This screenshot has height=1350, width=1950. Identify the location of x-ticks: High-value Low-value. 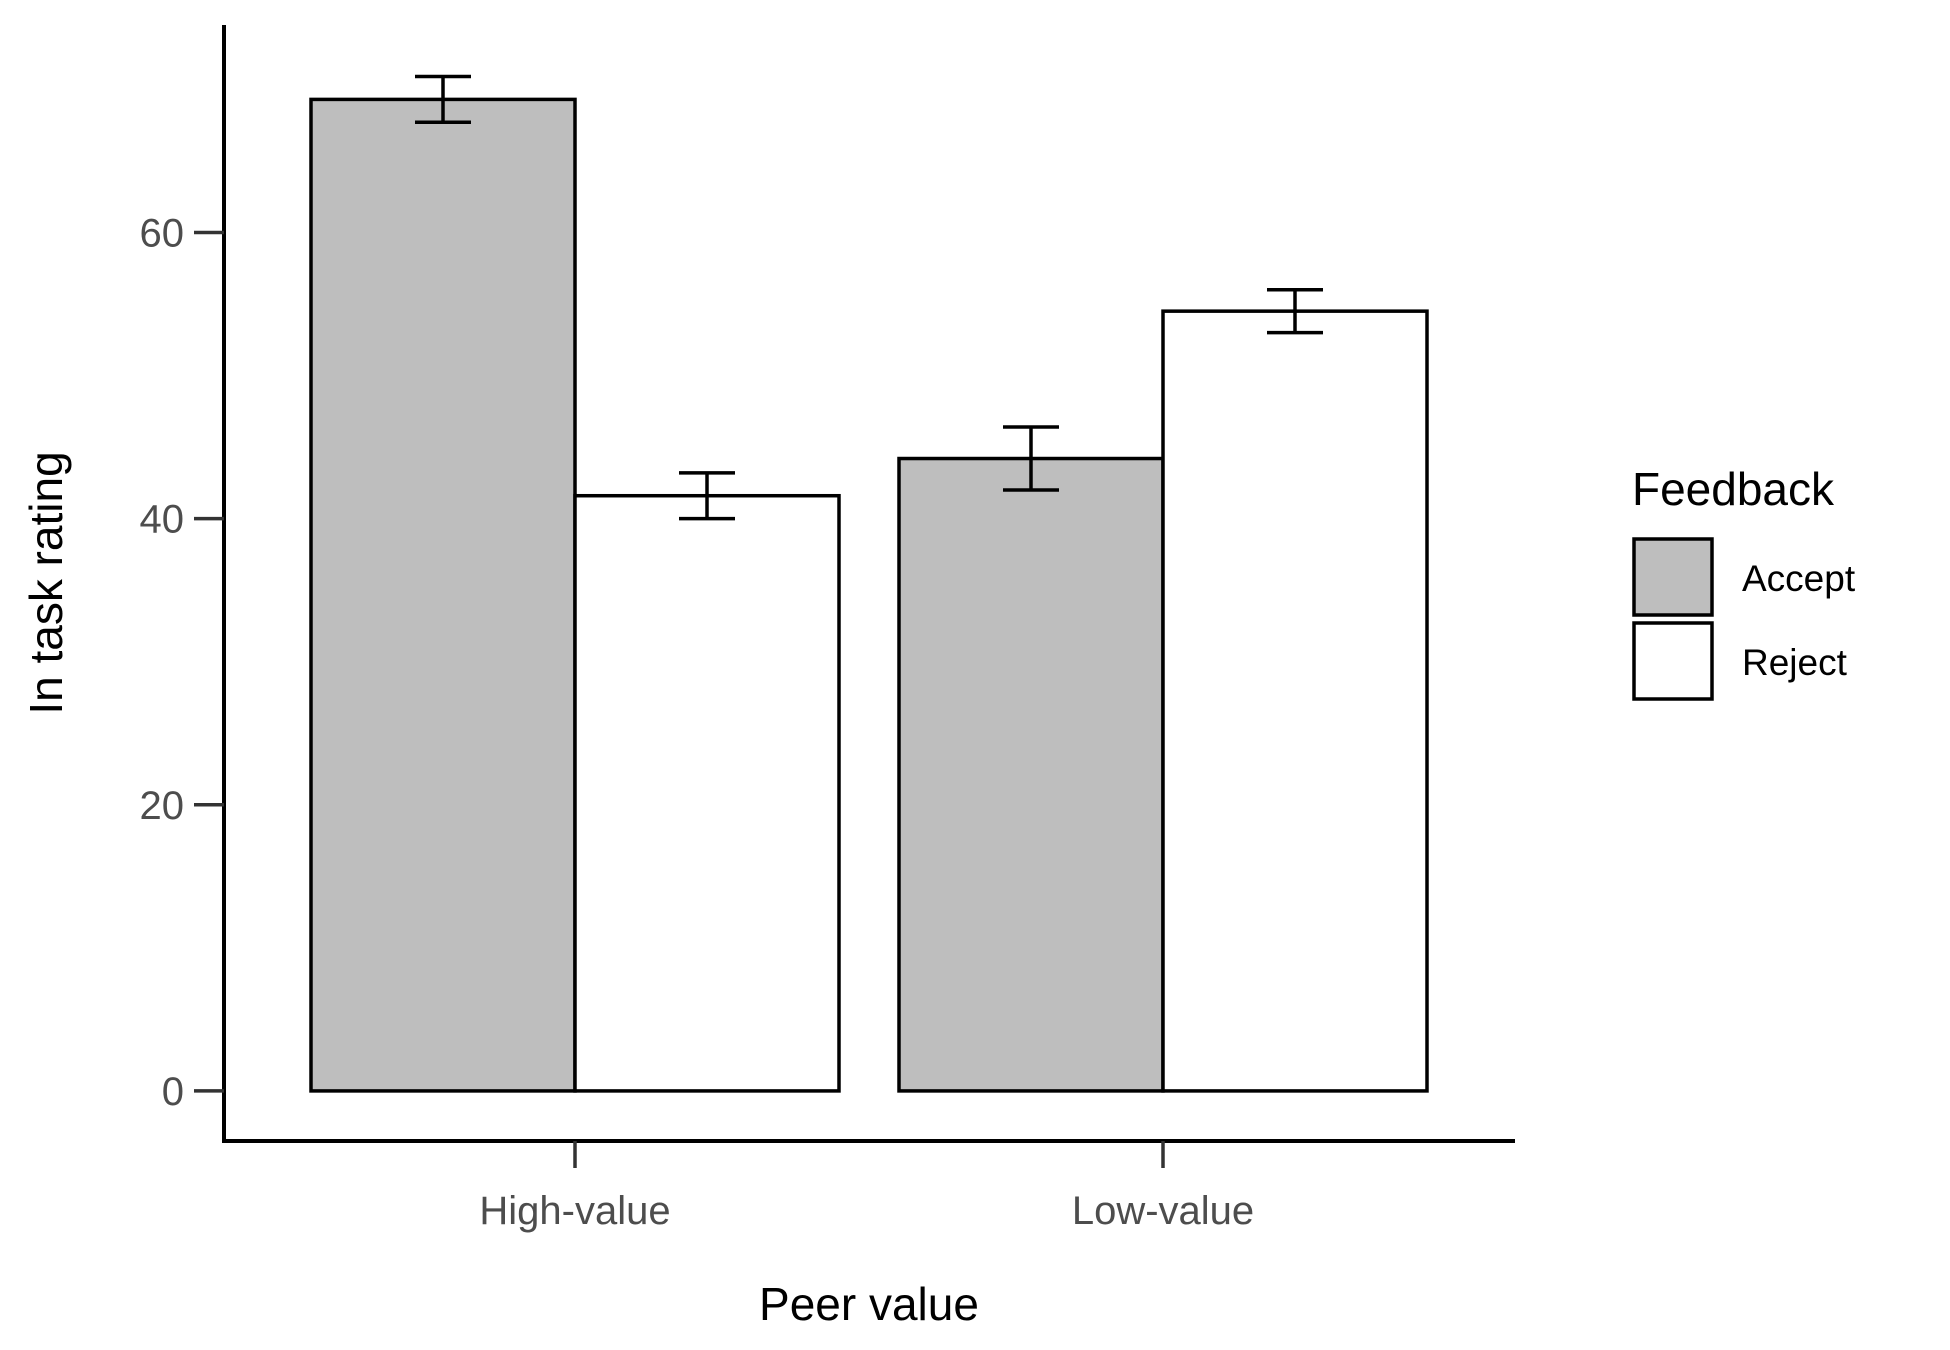
(866, 1187).